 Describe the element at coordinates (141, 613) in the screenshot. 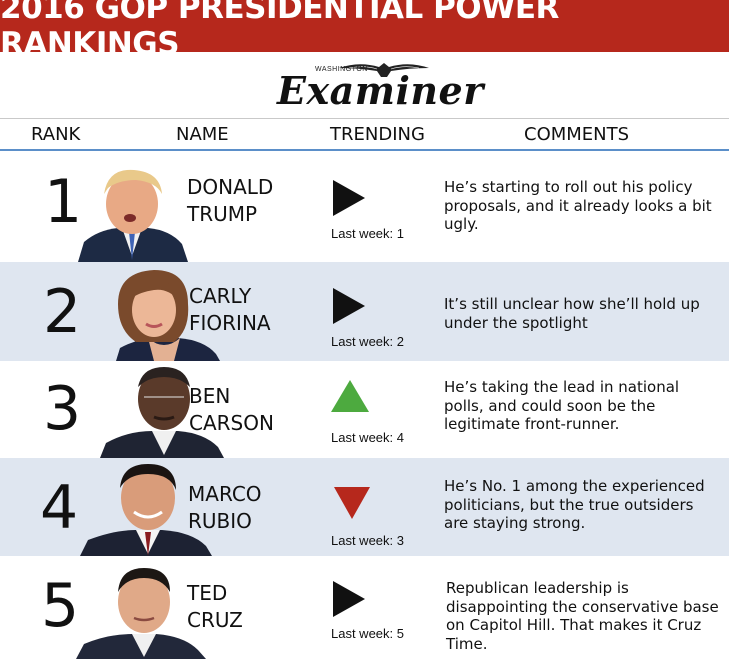

I see `candidate-portrait-cruz` at that location.